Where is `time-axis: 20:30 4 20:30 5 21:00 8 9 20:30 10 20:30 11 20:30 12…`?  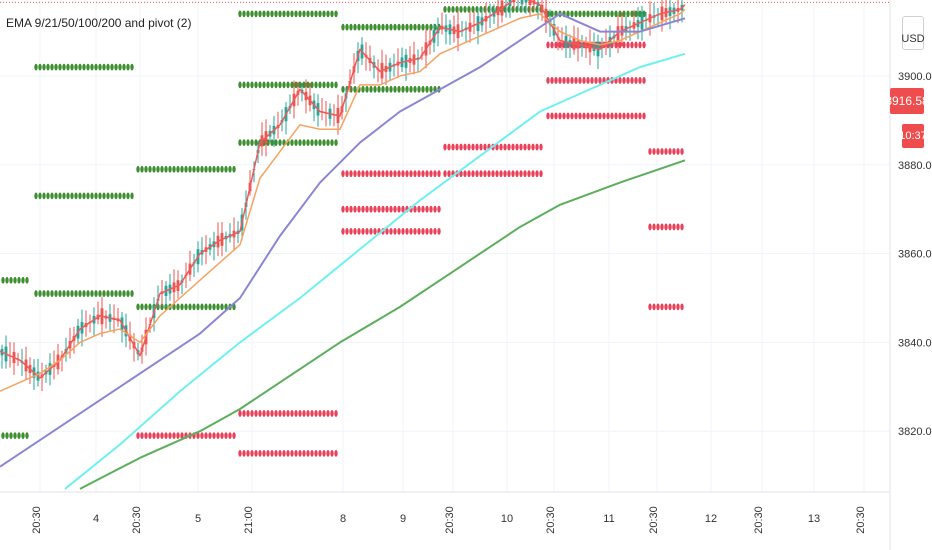
time-axis: 20:30 4 20:30 5 21:00 8 9 20:30 10 20:30 11 20:30 12… is located at coordinates (449, 520).